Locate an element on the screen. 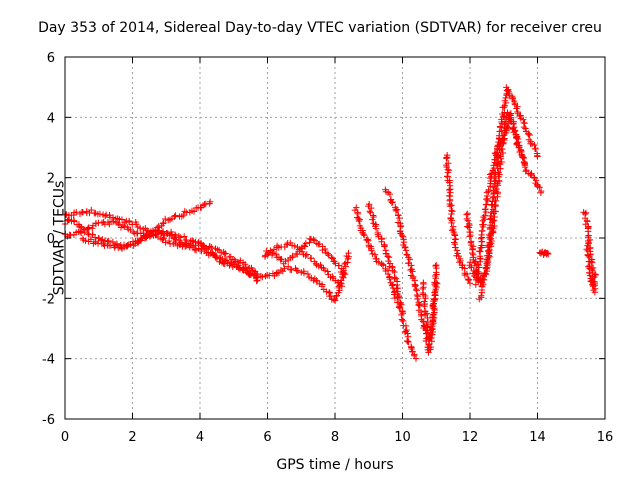 This screenshot has height=480, width=640. x-tick-label: 4 is located at coordinates (200, 437).